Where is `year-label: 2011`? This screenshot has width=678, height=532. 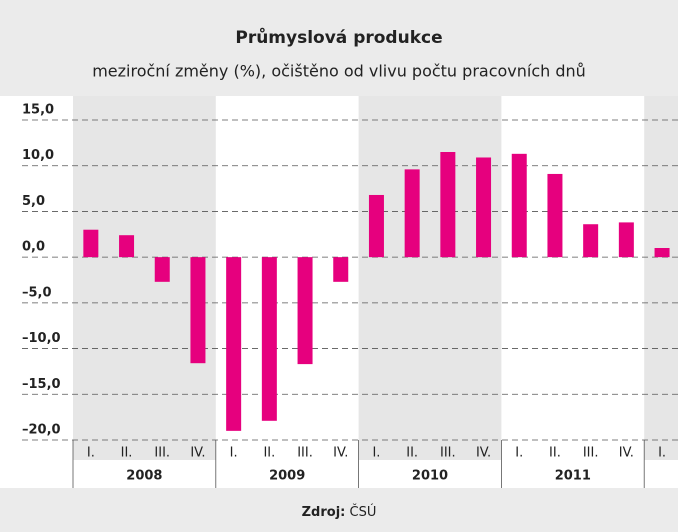
year-label: 2011 is located at coordinates (573, 476).